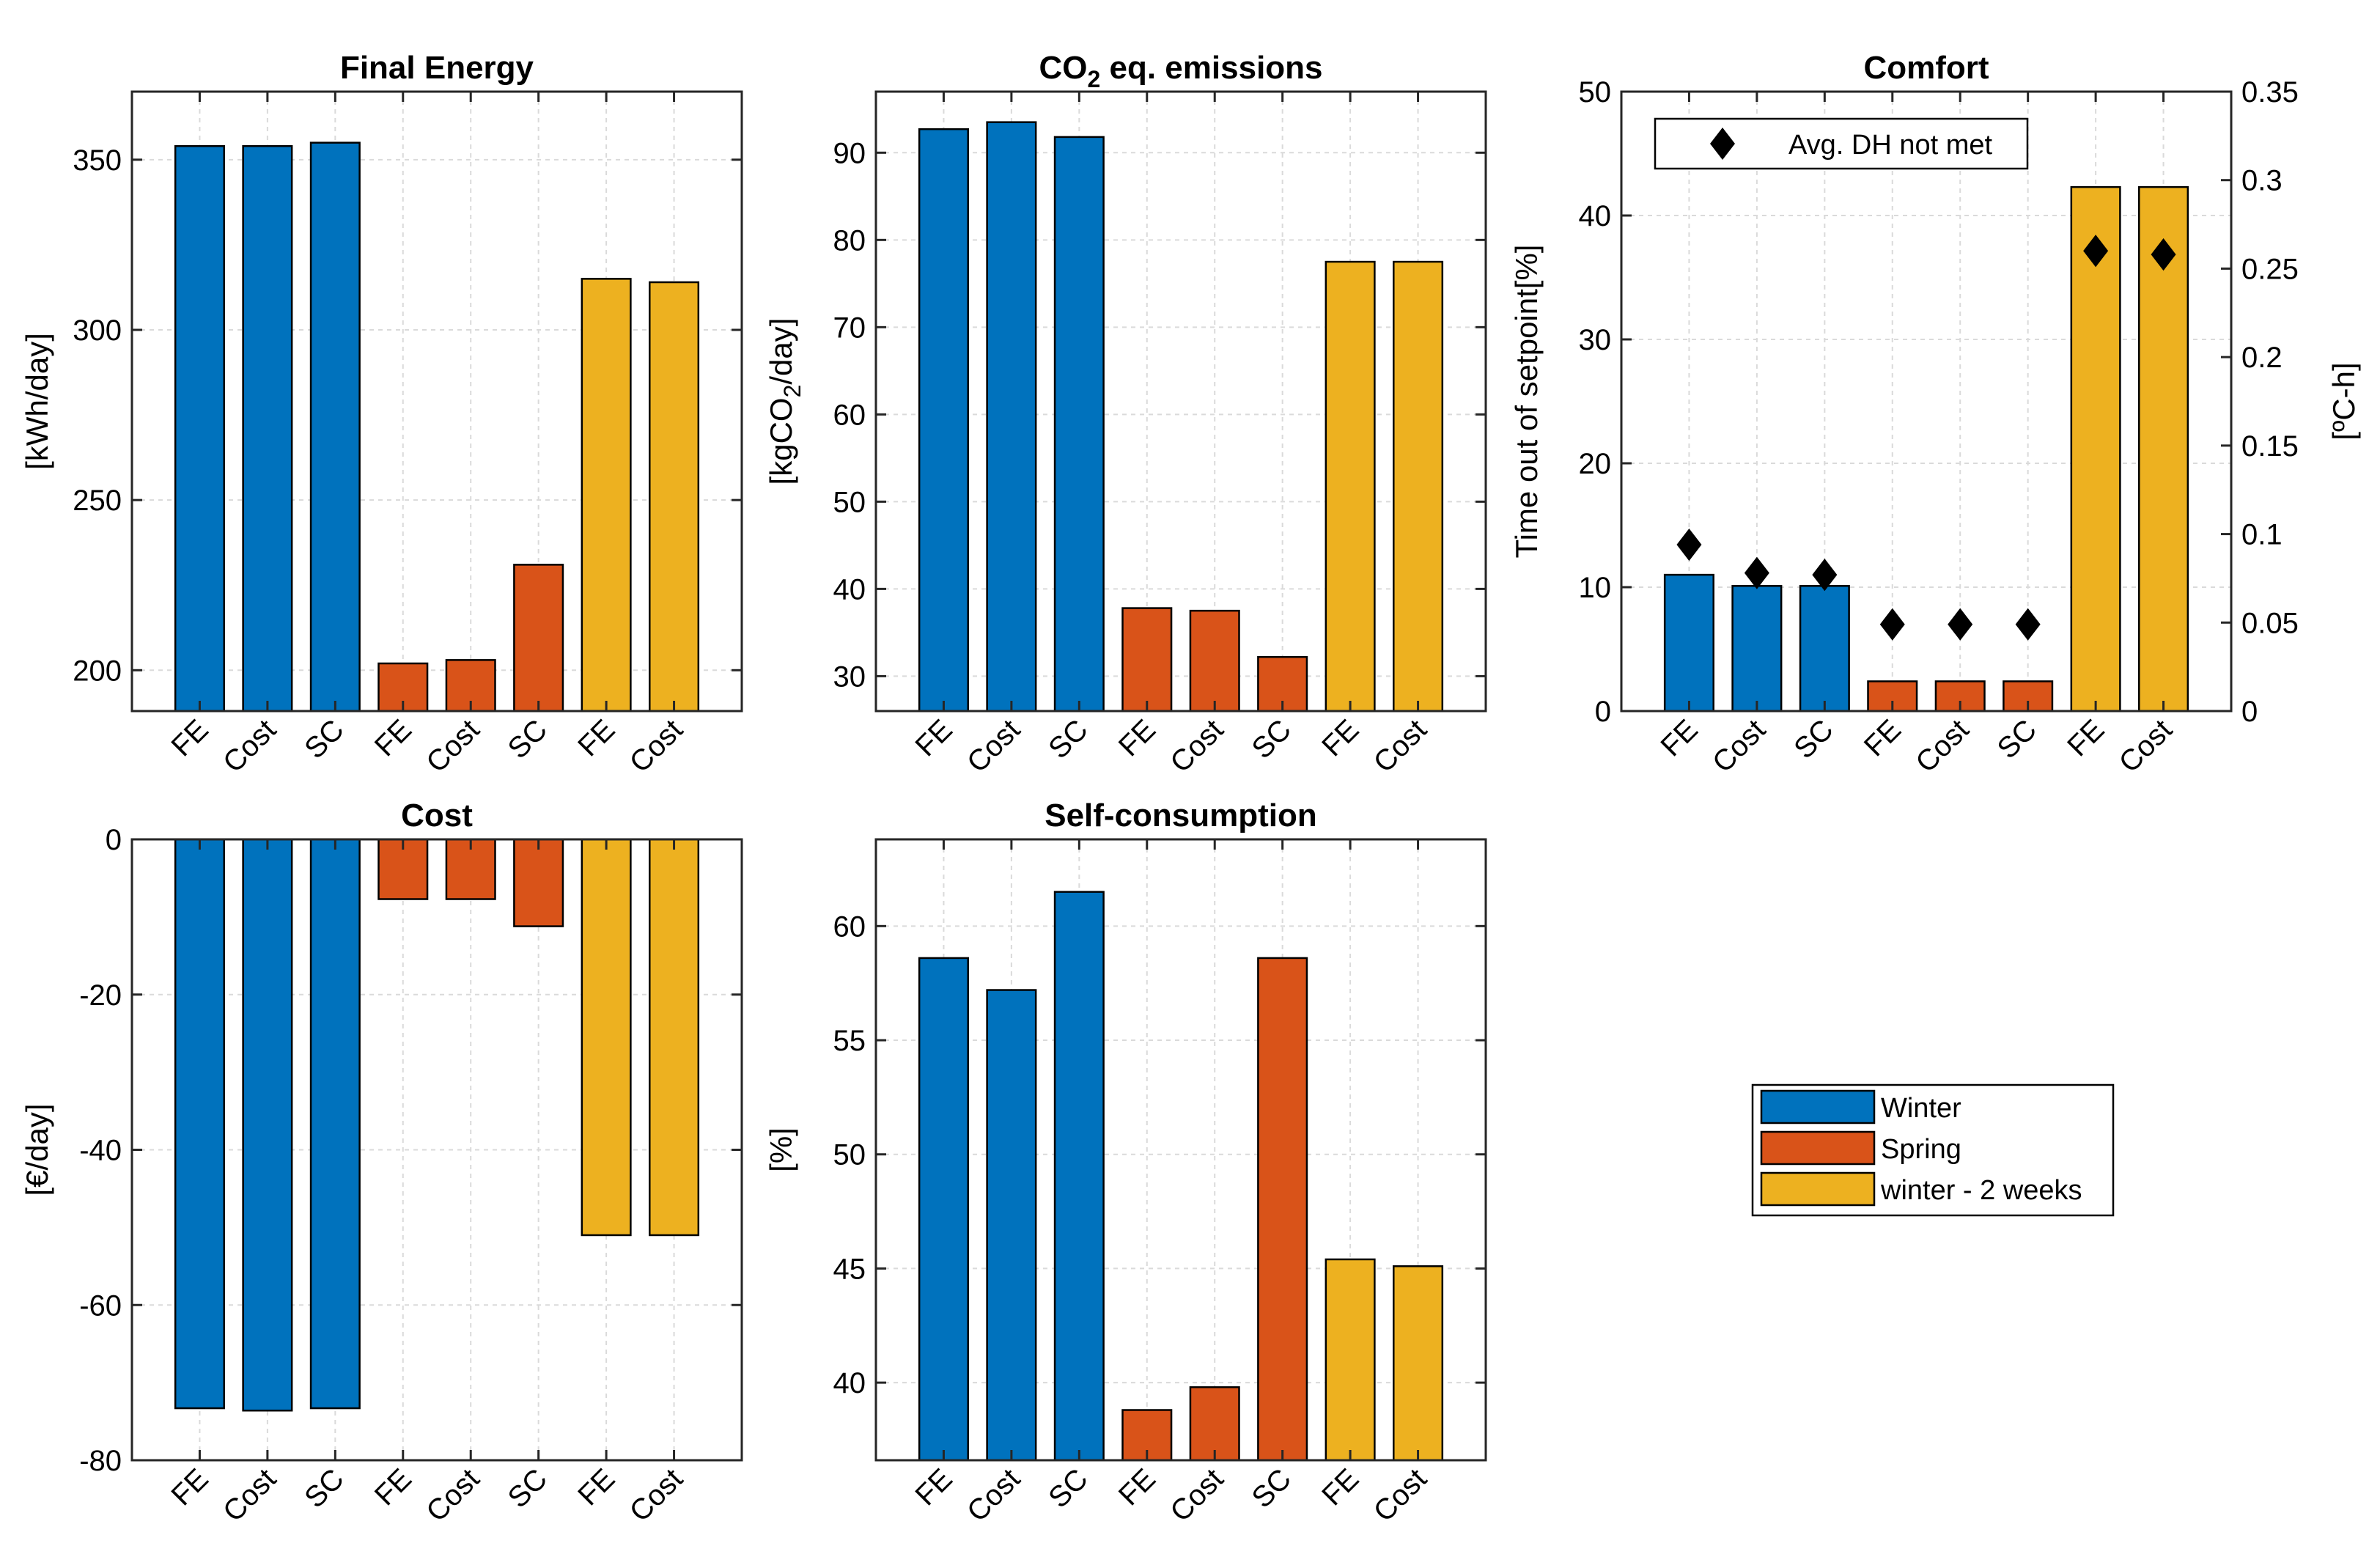 This screenshot has width=2380, height=1568. Describe the element at coordinates (2270, 446) in the screenshot. I see `y-right-tick-label: 0.15` at that location.